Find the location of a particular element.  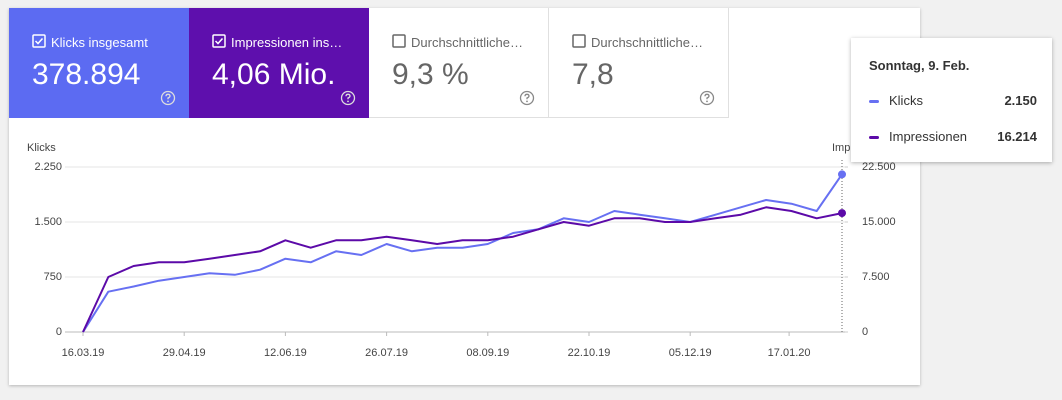

x-tick-label: 08.09.19 is located at coordinates (487, 353).